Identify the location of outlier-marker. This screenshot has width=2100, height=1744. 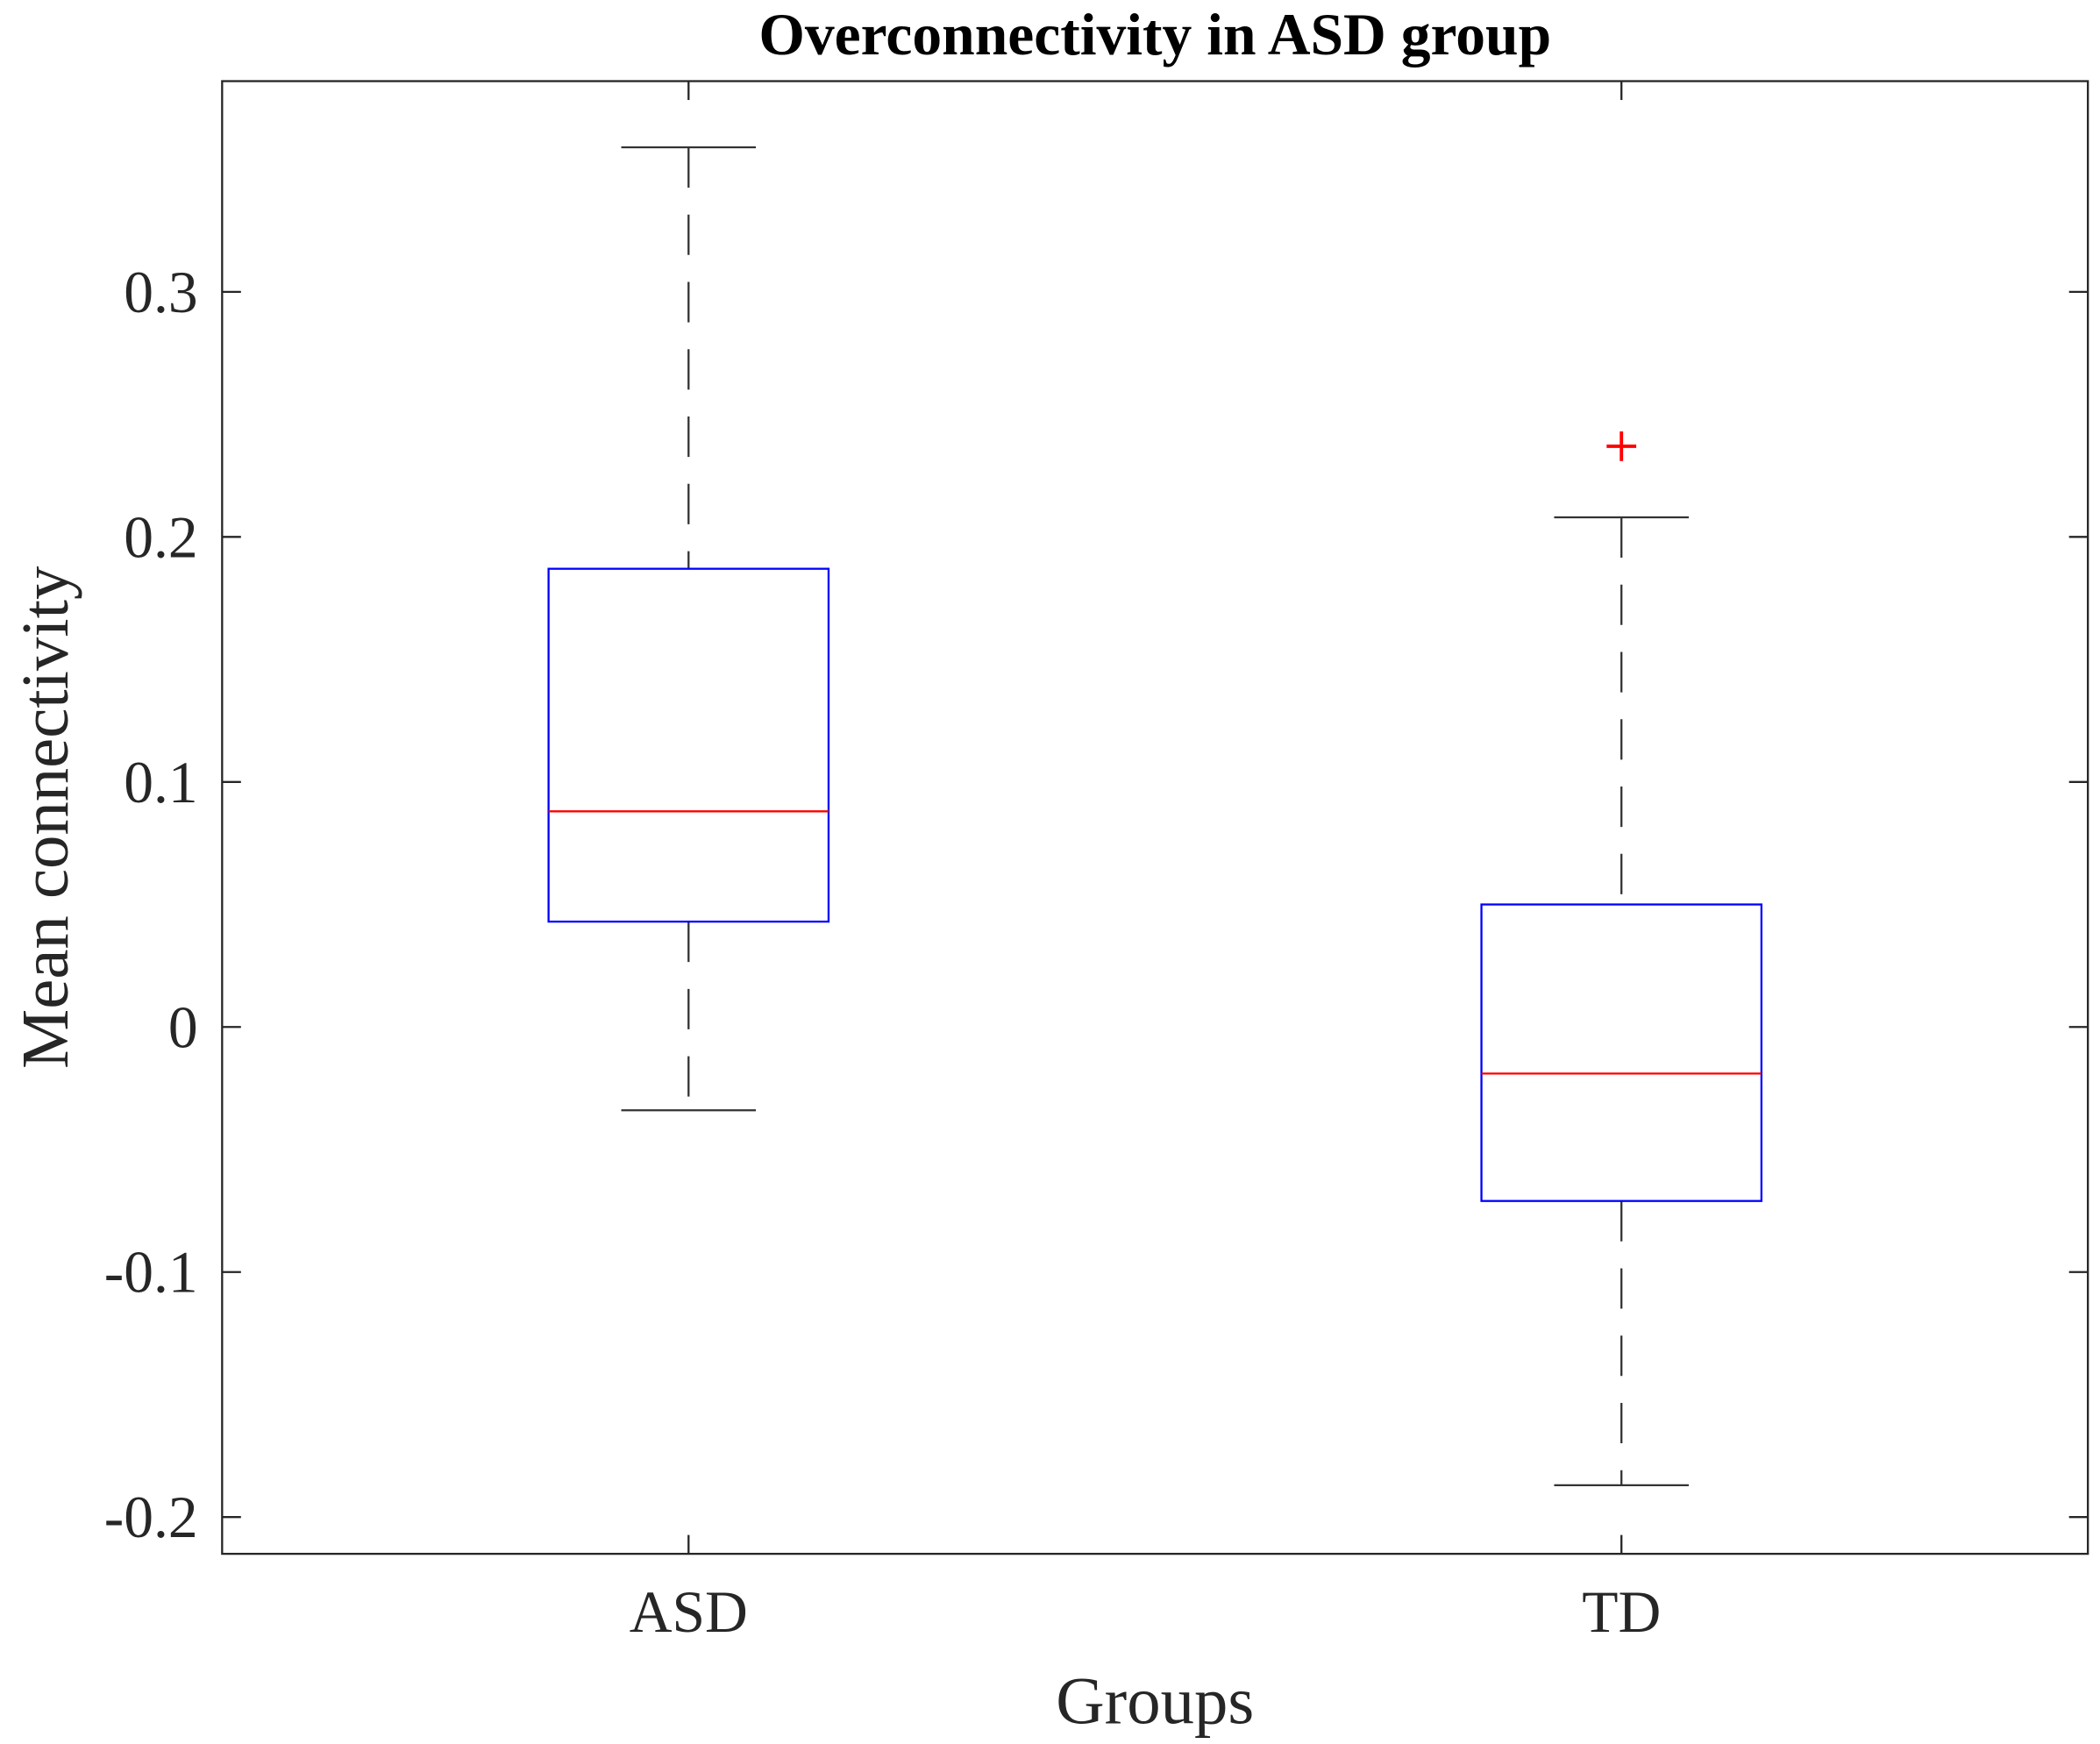
(1621, 446).